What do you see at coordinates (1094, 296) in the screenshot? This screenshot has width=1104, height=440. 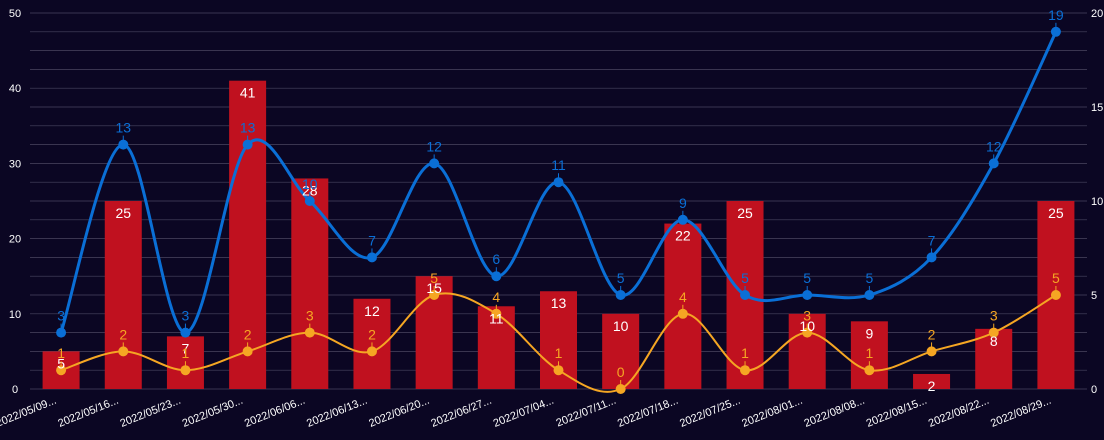 I see `right-axis-tick: 5` at bounding box center [1094, 296].